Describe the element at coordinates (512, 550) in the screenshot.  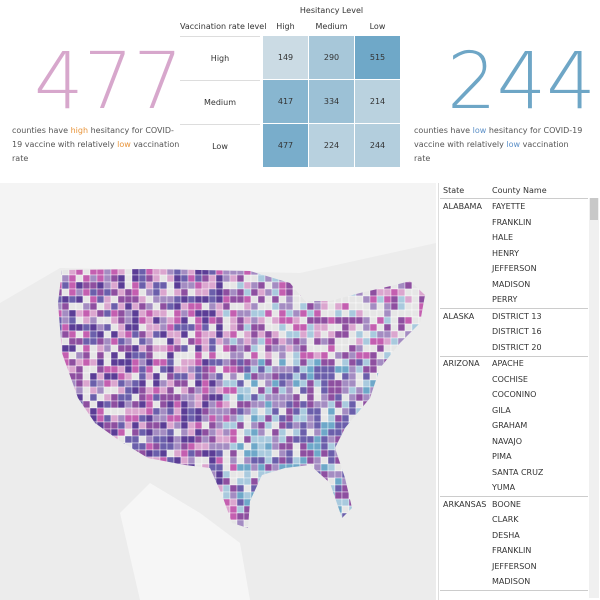
I see `county-name: FRANKLIN` at that location.